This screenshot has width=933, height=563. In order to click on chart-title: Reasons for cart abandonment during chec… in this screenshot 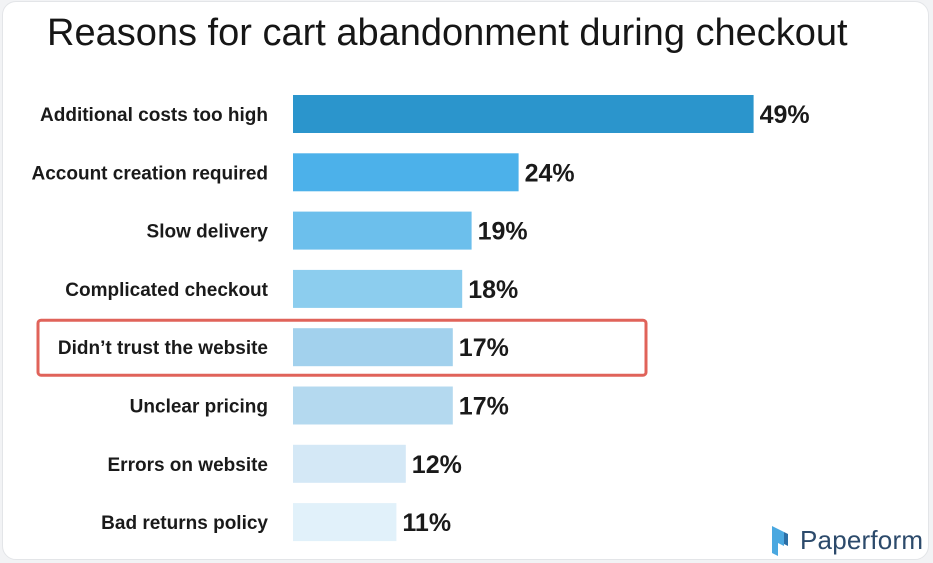, I will do `click(447, 33)`.